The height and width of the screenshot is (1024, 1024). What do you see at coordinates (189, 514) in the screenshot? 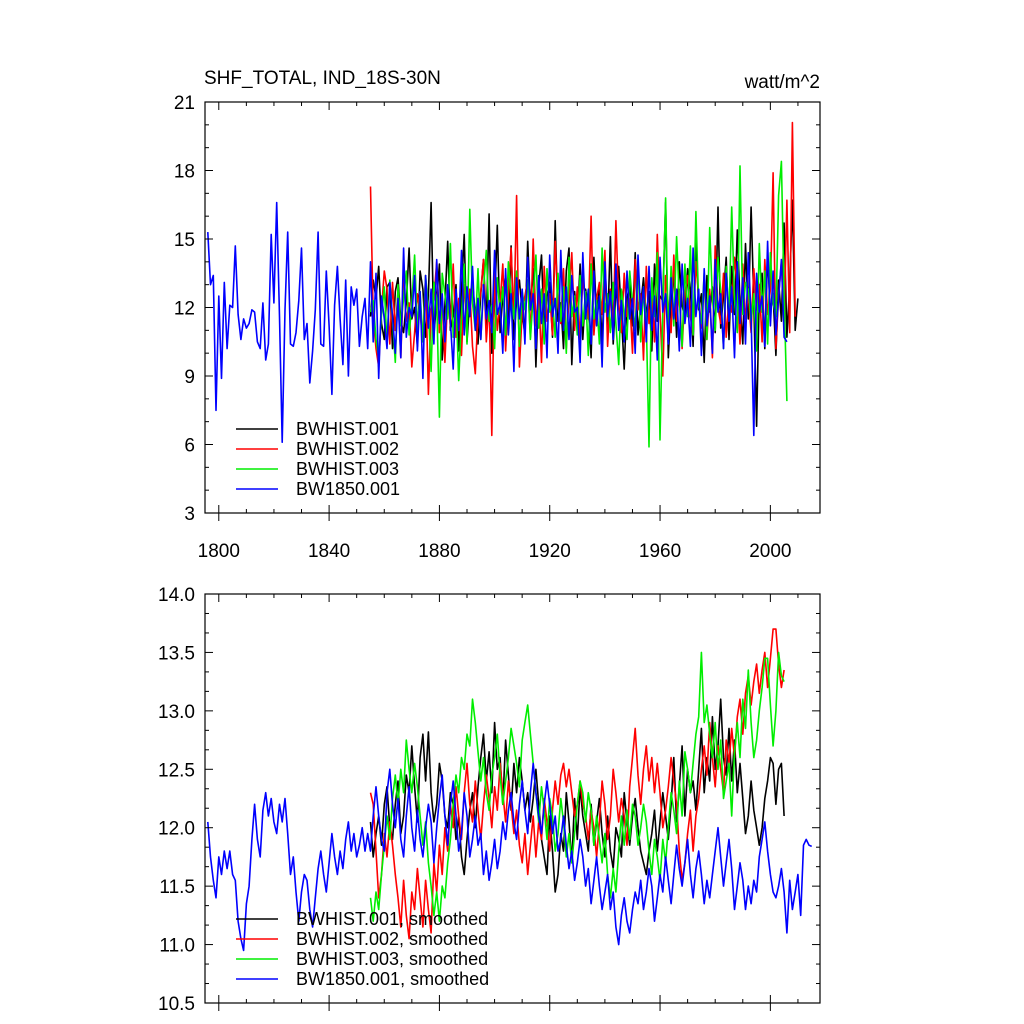
I see `top-ytick-label: 3` at bounding box center [189, 514].